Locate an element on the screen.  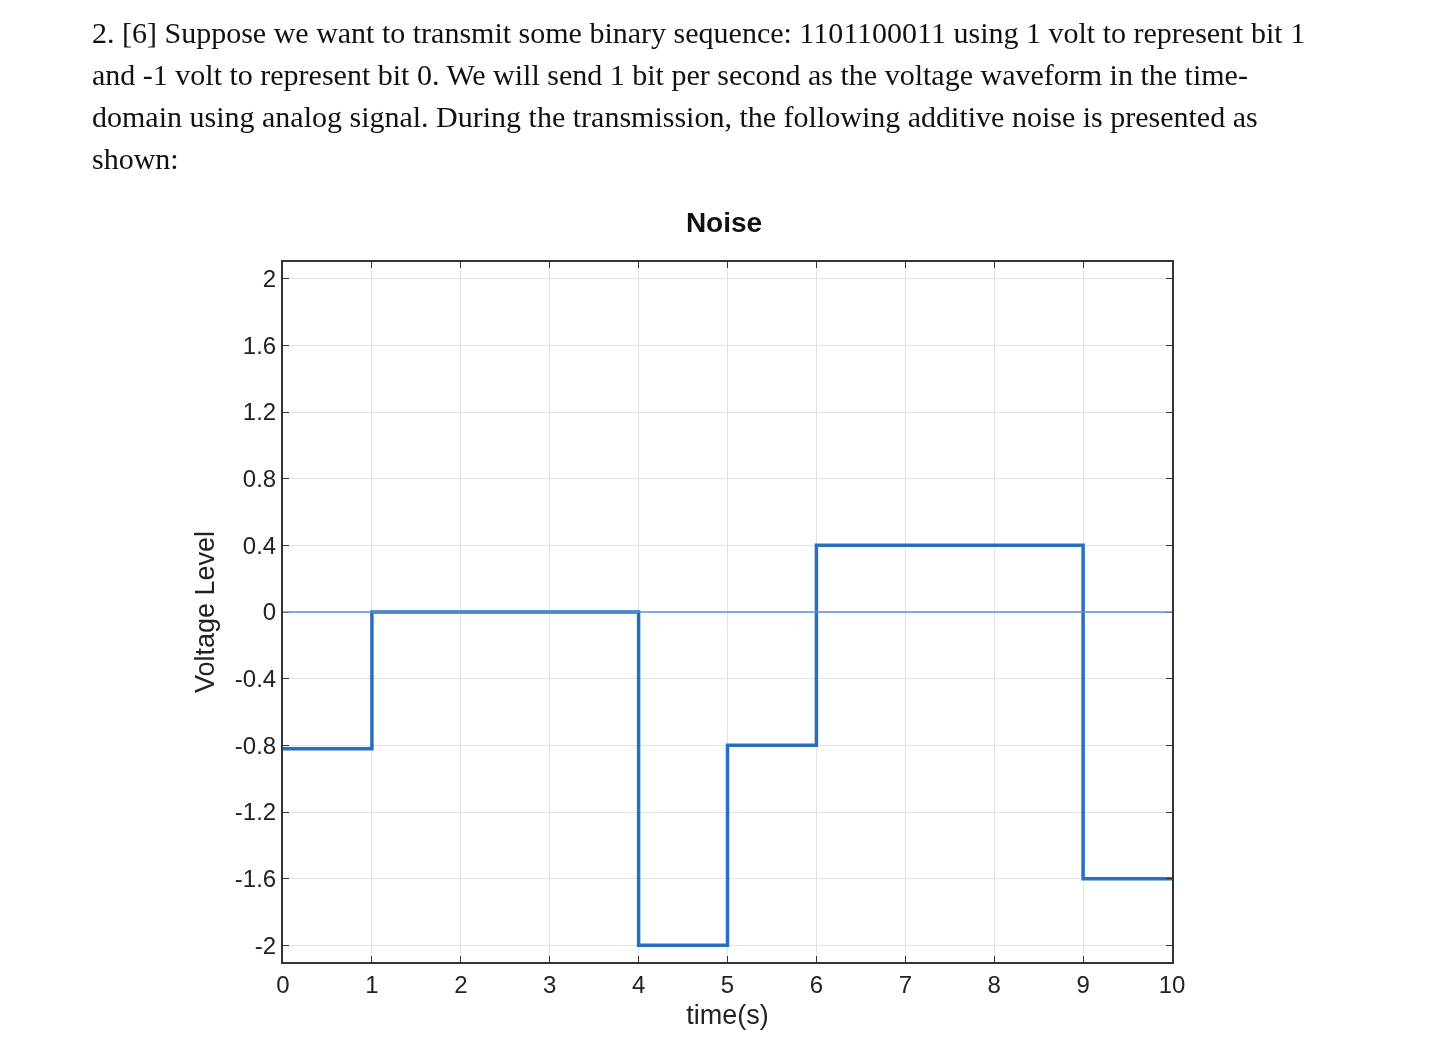
x-tick-label: 5 is located at coordinates (727, 984).